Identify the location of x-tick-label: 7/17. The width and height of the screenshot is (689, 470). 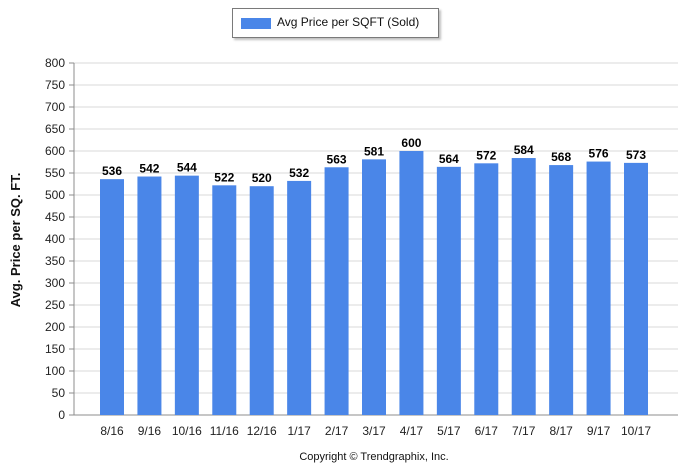
(524, 431).